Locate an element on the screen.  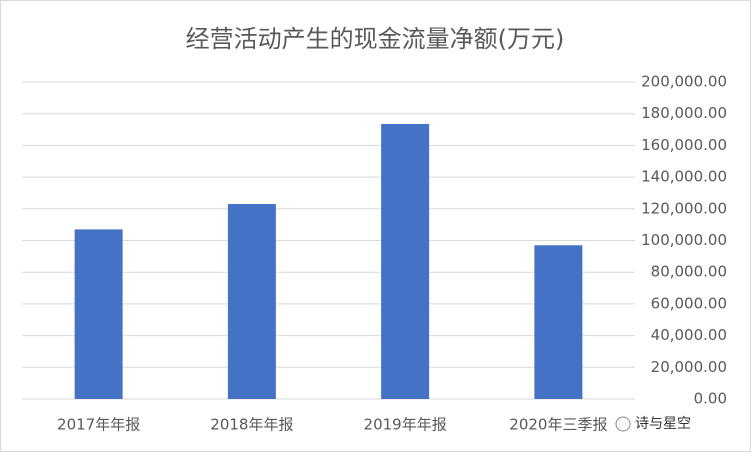
x-tick-label: 2019年年报 is located at coordinates (405, 425).